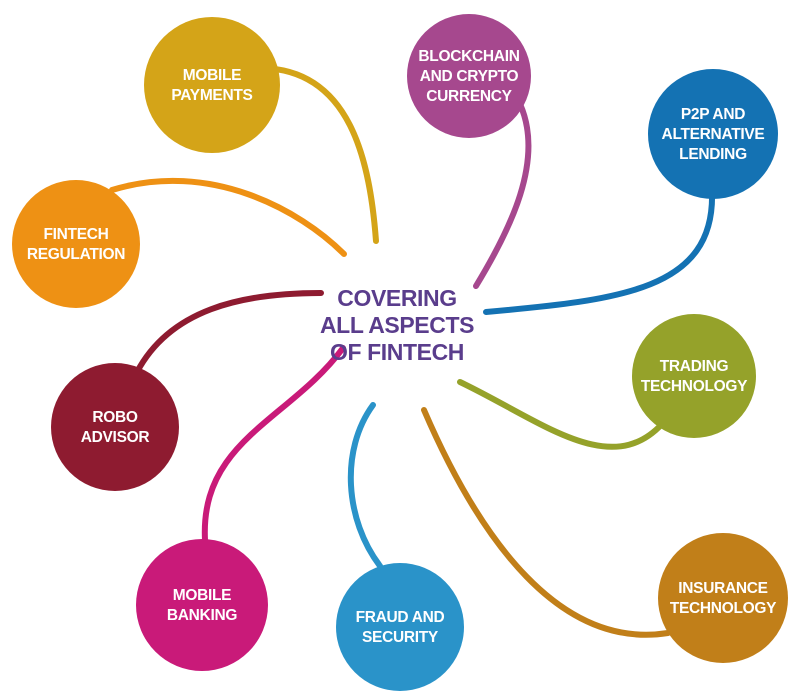  I want to click on node-blockchain-crypto: BLOCKCHAIN AND CRYPTO CURRENCY, so click(469, 76).